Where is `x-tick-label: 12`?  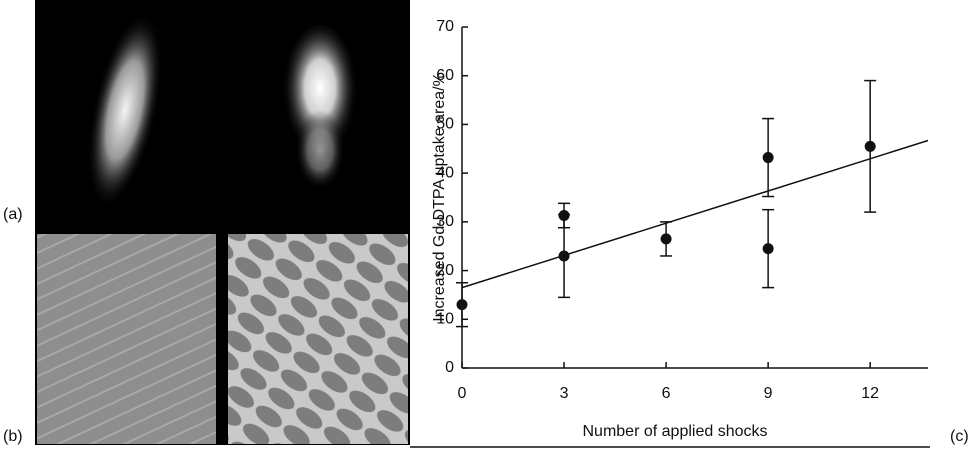 x-tick-label: 12 is located at coordinates (870, 393).